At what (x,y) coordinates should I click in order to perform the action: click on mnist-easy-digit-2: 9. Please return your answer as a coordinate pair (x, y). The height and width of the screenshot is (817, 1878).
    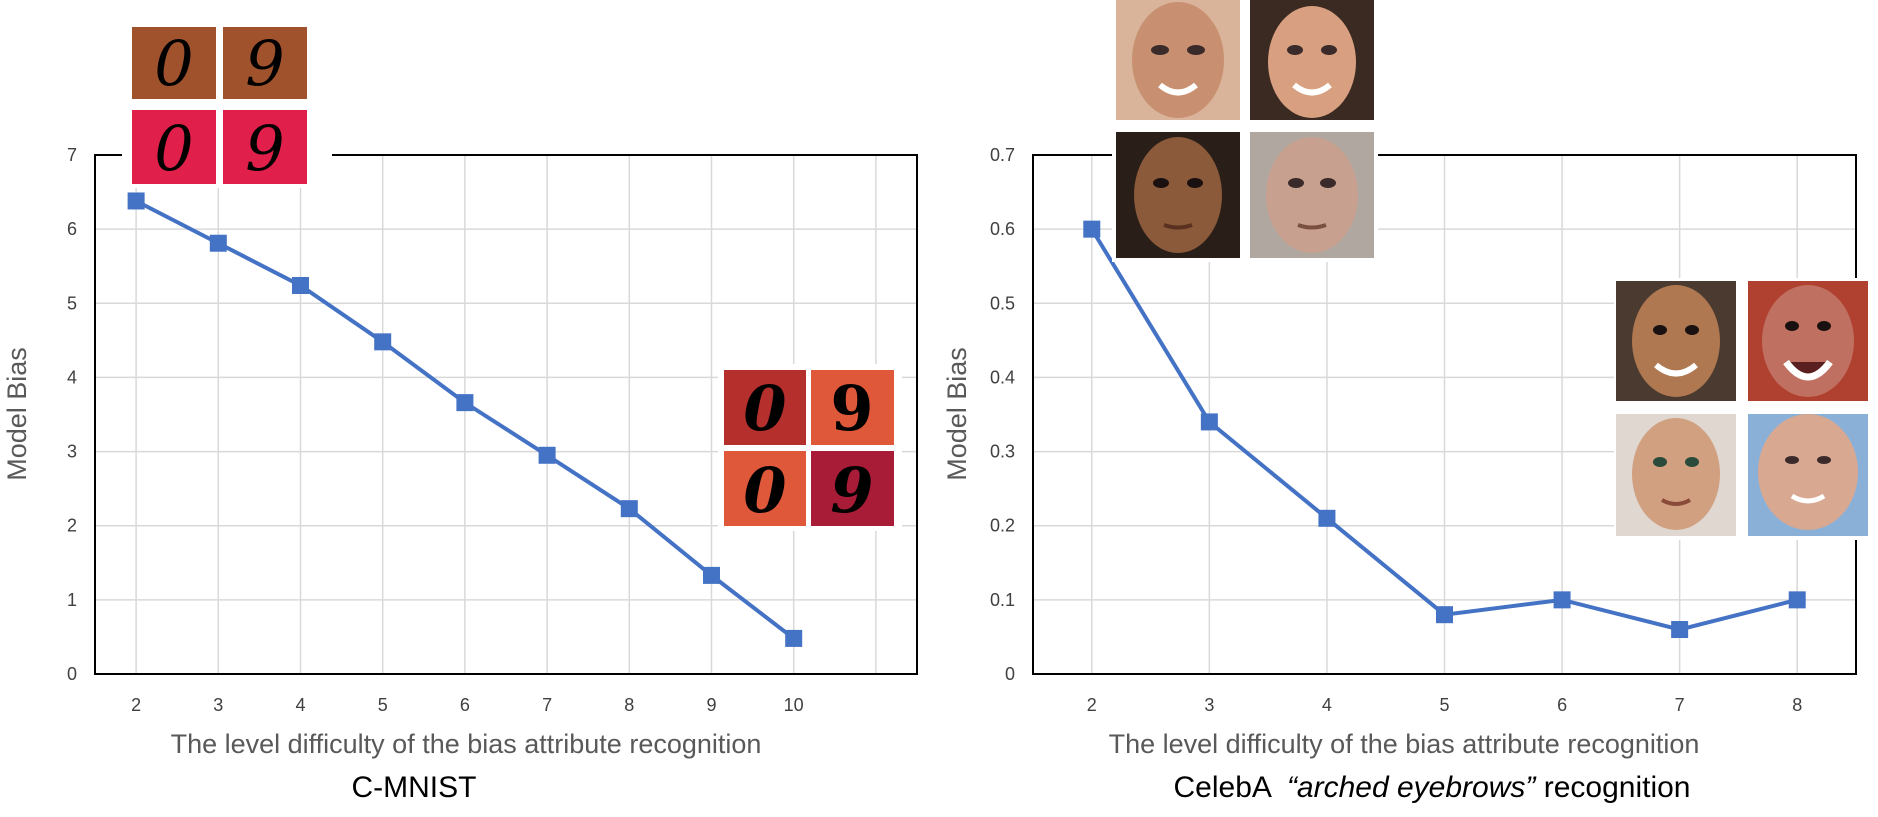
    Looking at the image, I should click on (264, 63).